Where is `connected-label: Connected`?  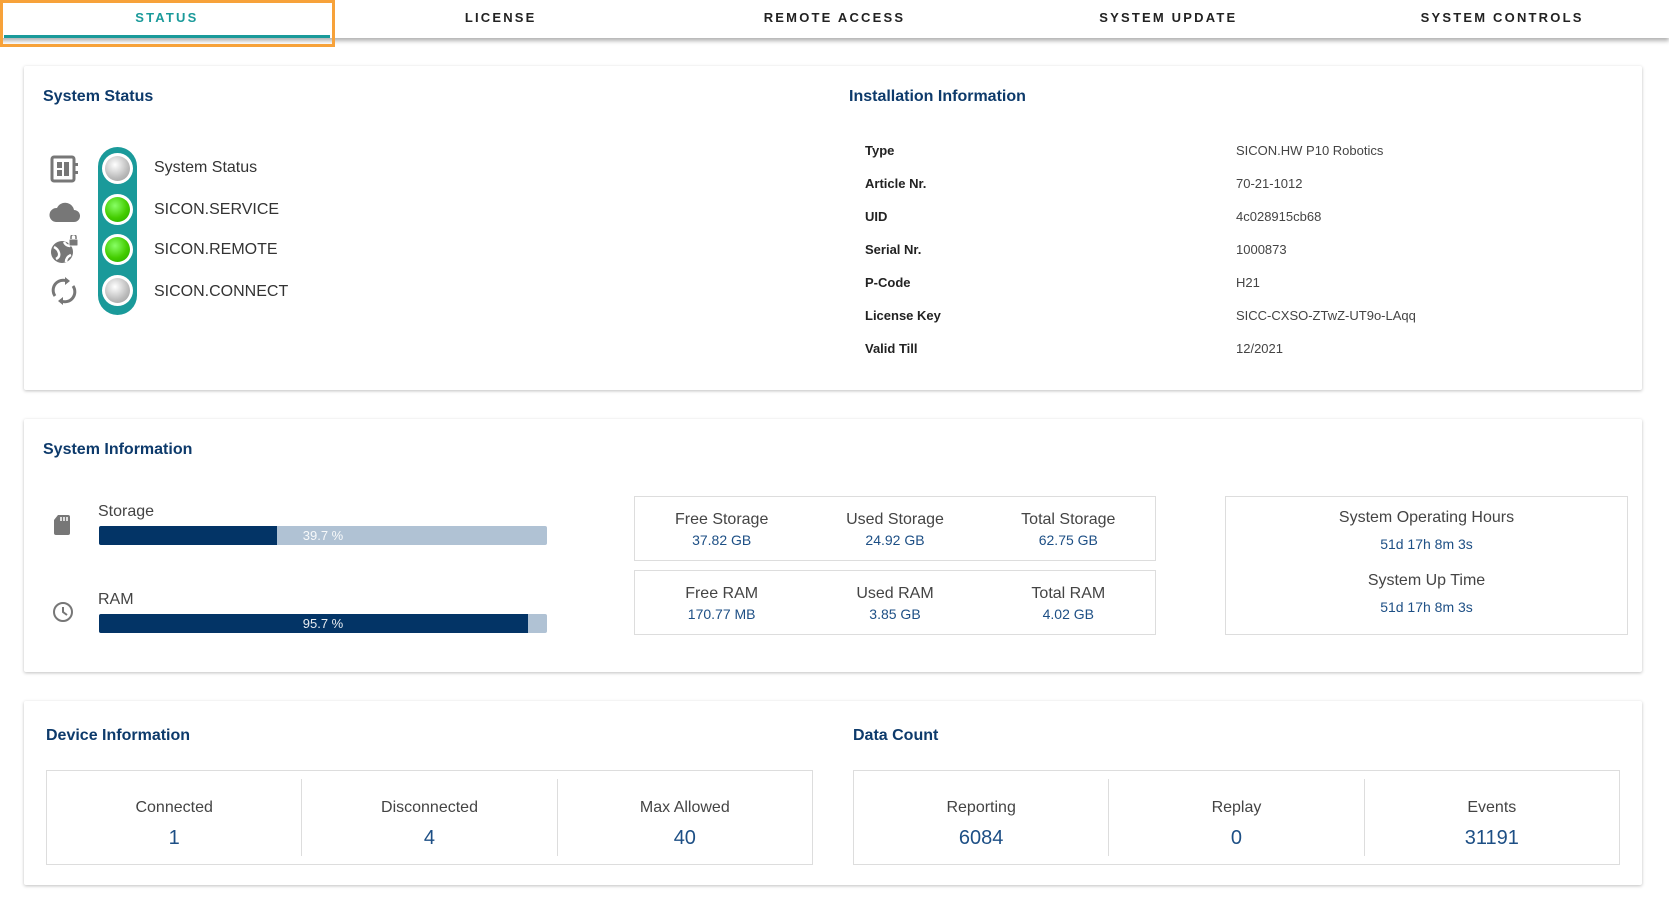
connected-label: Connected is located at coordinates (174, 807).